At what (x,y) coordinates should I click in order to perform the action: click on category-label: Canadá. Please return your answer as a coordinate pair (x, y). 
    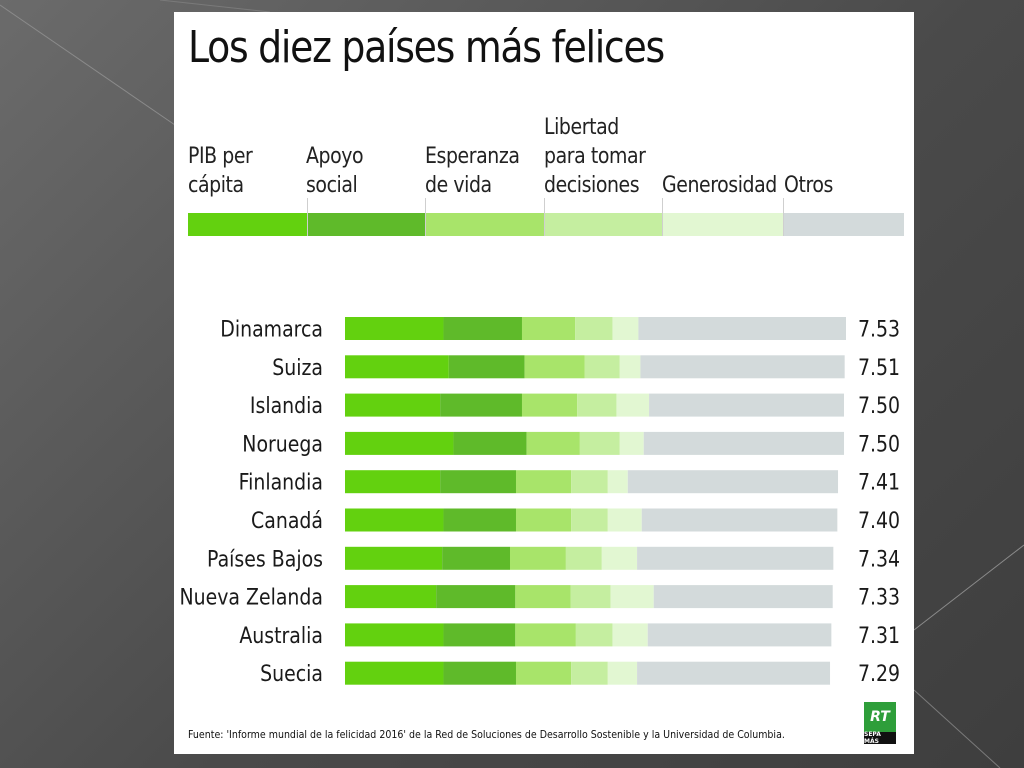
    Looking at the image, I should click on (287, 521).